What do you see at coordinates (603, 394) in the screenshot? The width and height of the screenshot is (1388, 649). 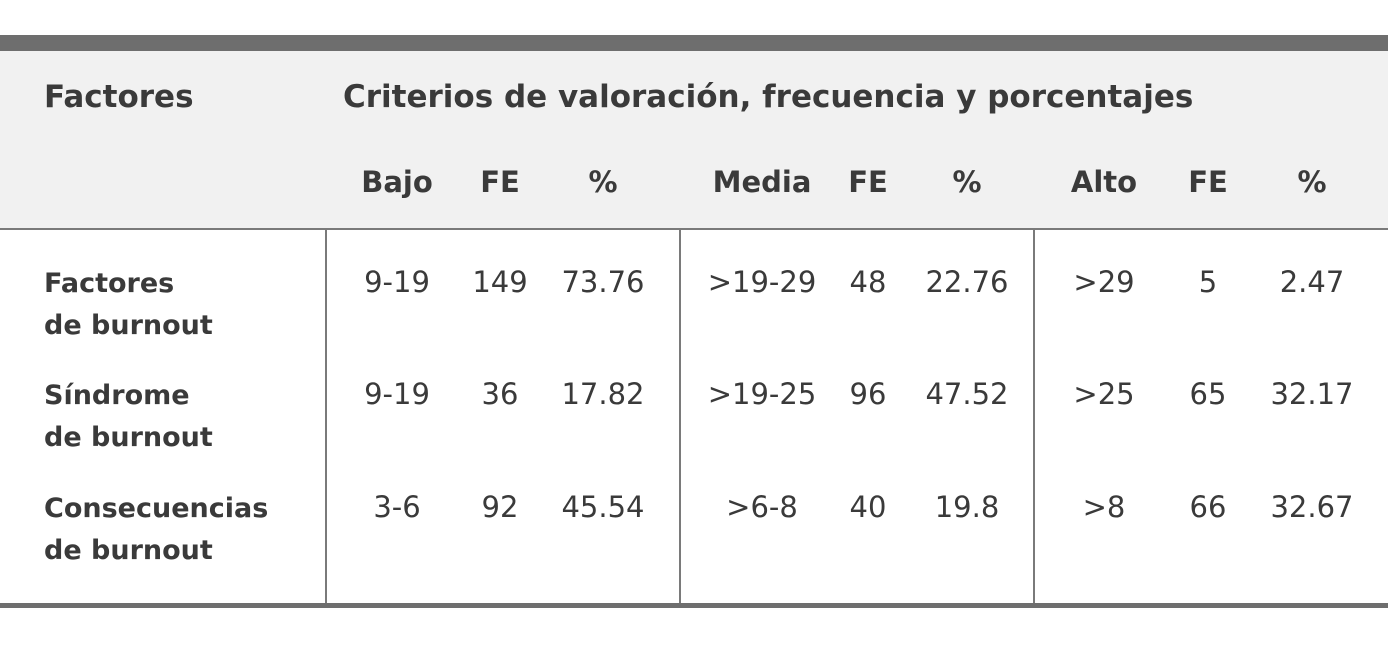 I see `cell: 17.82` at bounding box center [603, 394].